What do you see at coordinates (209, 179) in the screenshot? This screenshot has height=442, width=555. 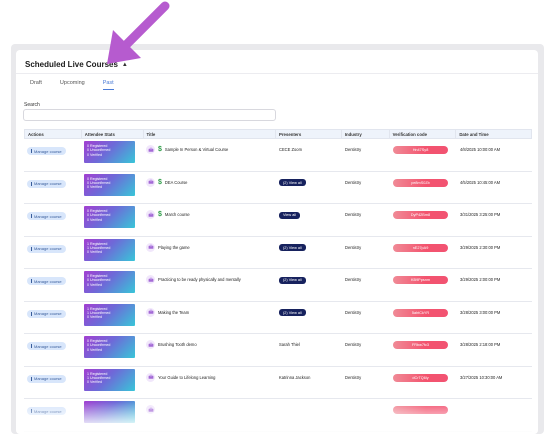 I see `title-cell: $ DEA Course` at bounding box center [209, 179].